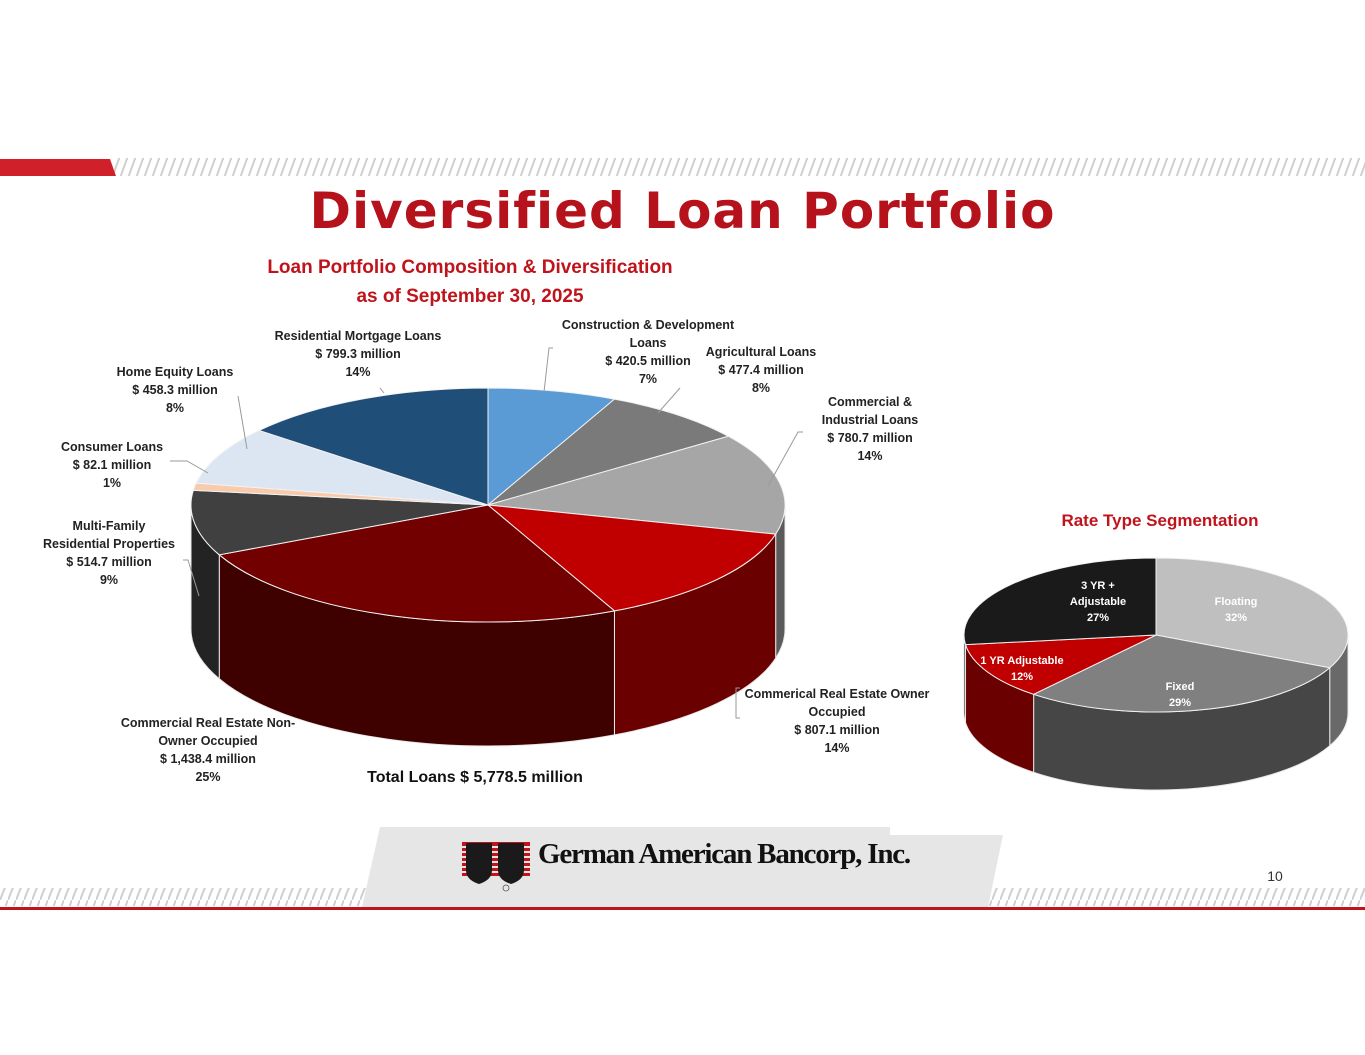 This screenshot has height=1055, width=1365. I want to click on label-cre-noo-amount: $ 1,438.4 million, so click(208, 759).